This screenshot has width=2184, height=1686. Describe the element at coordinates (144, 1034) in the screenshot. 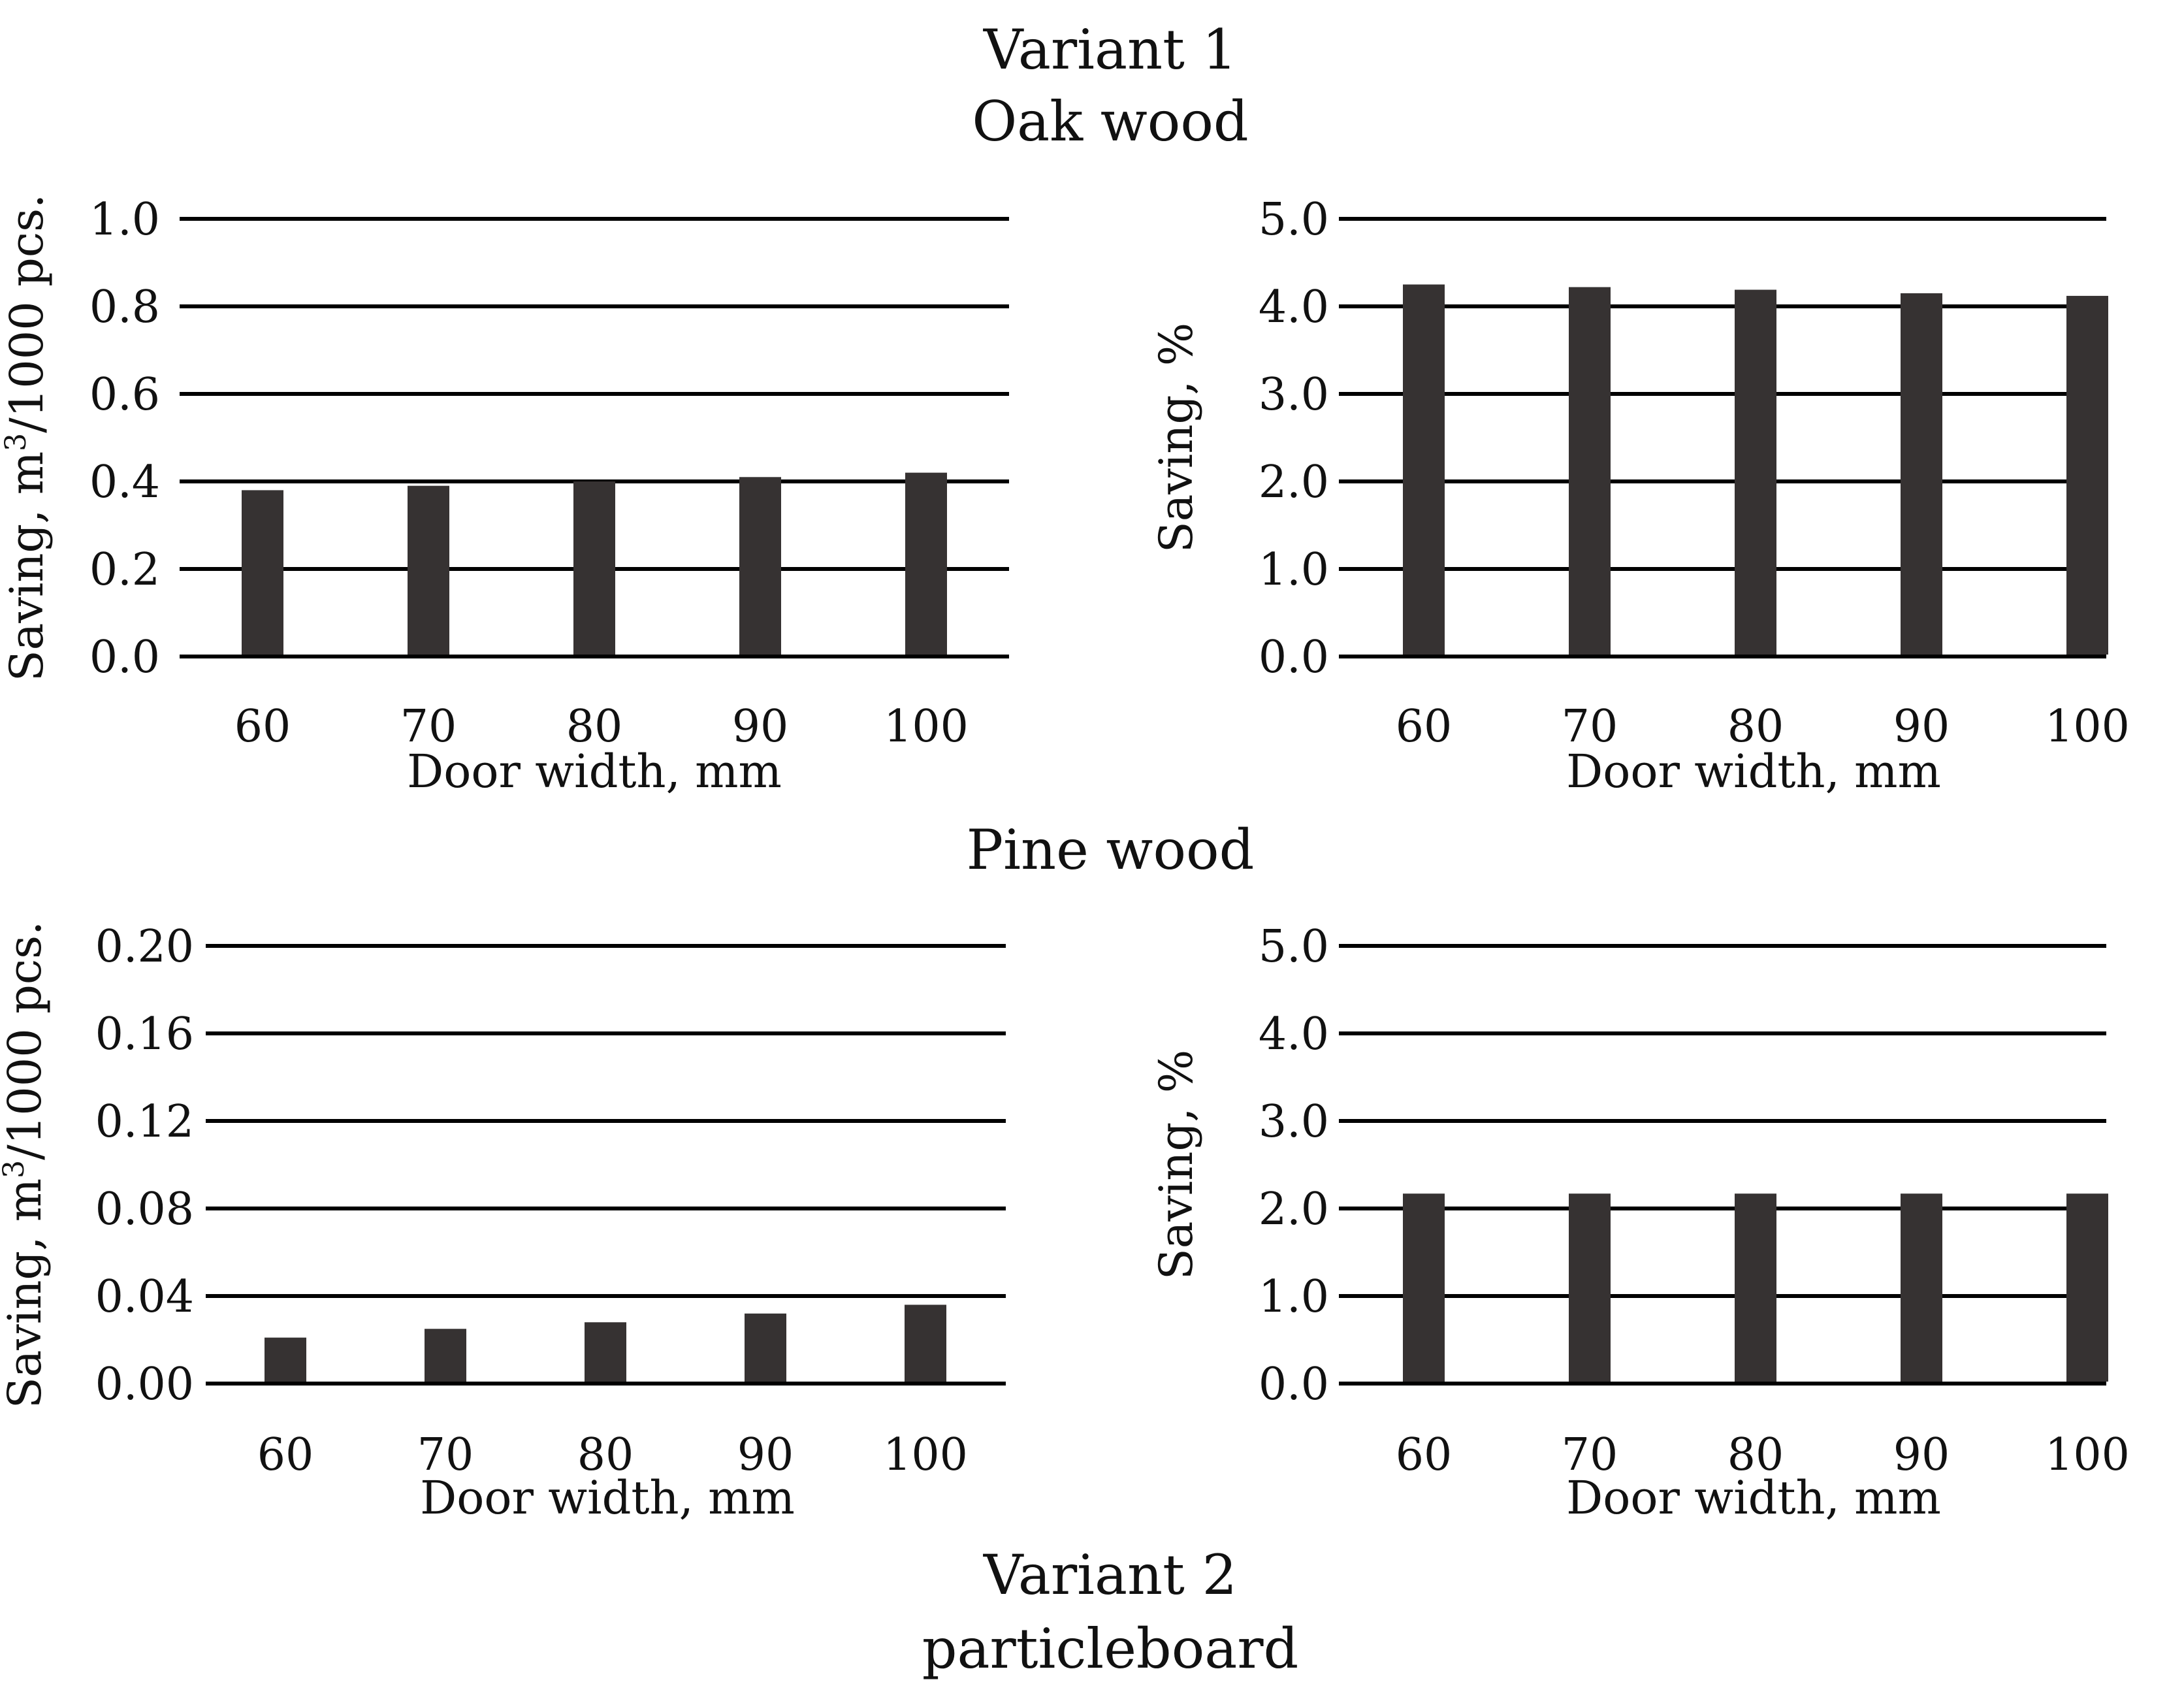

I see `y-tick-label: 0.16` at that location.